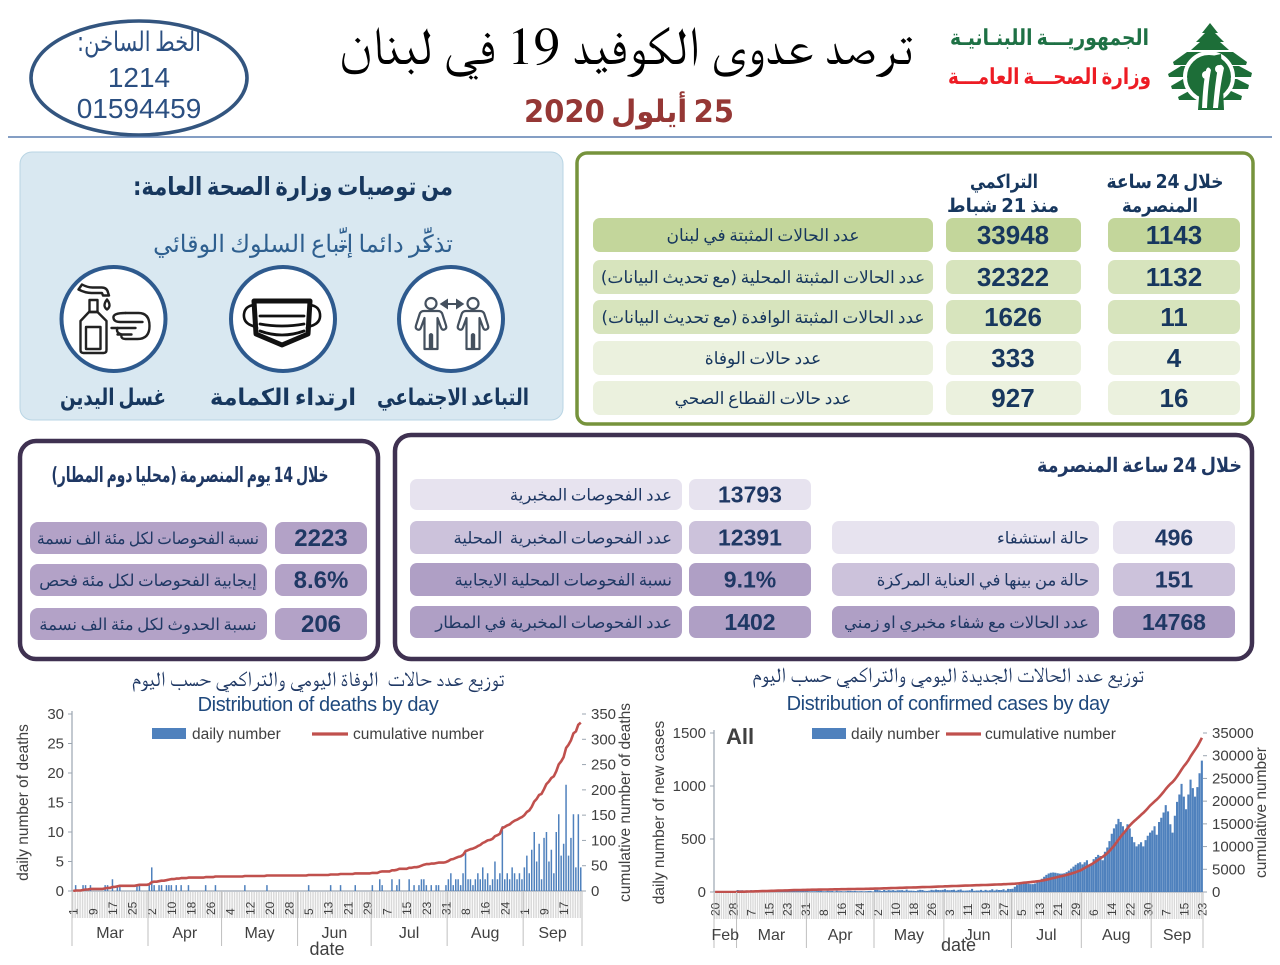  I want to click on svg-text: 6, so click(1094, 912).